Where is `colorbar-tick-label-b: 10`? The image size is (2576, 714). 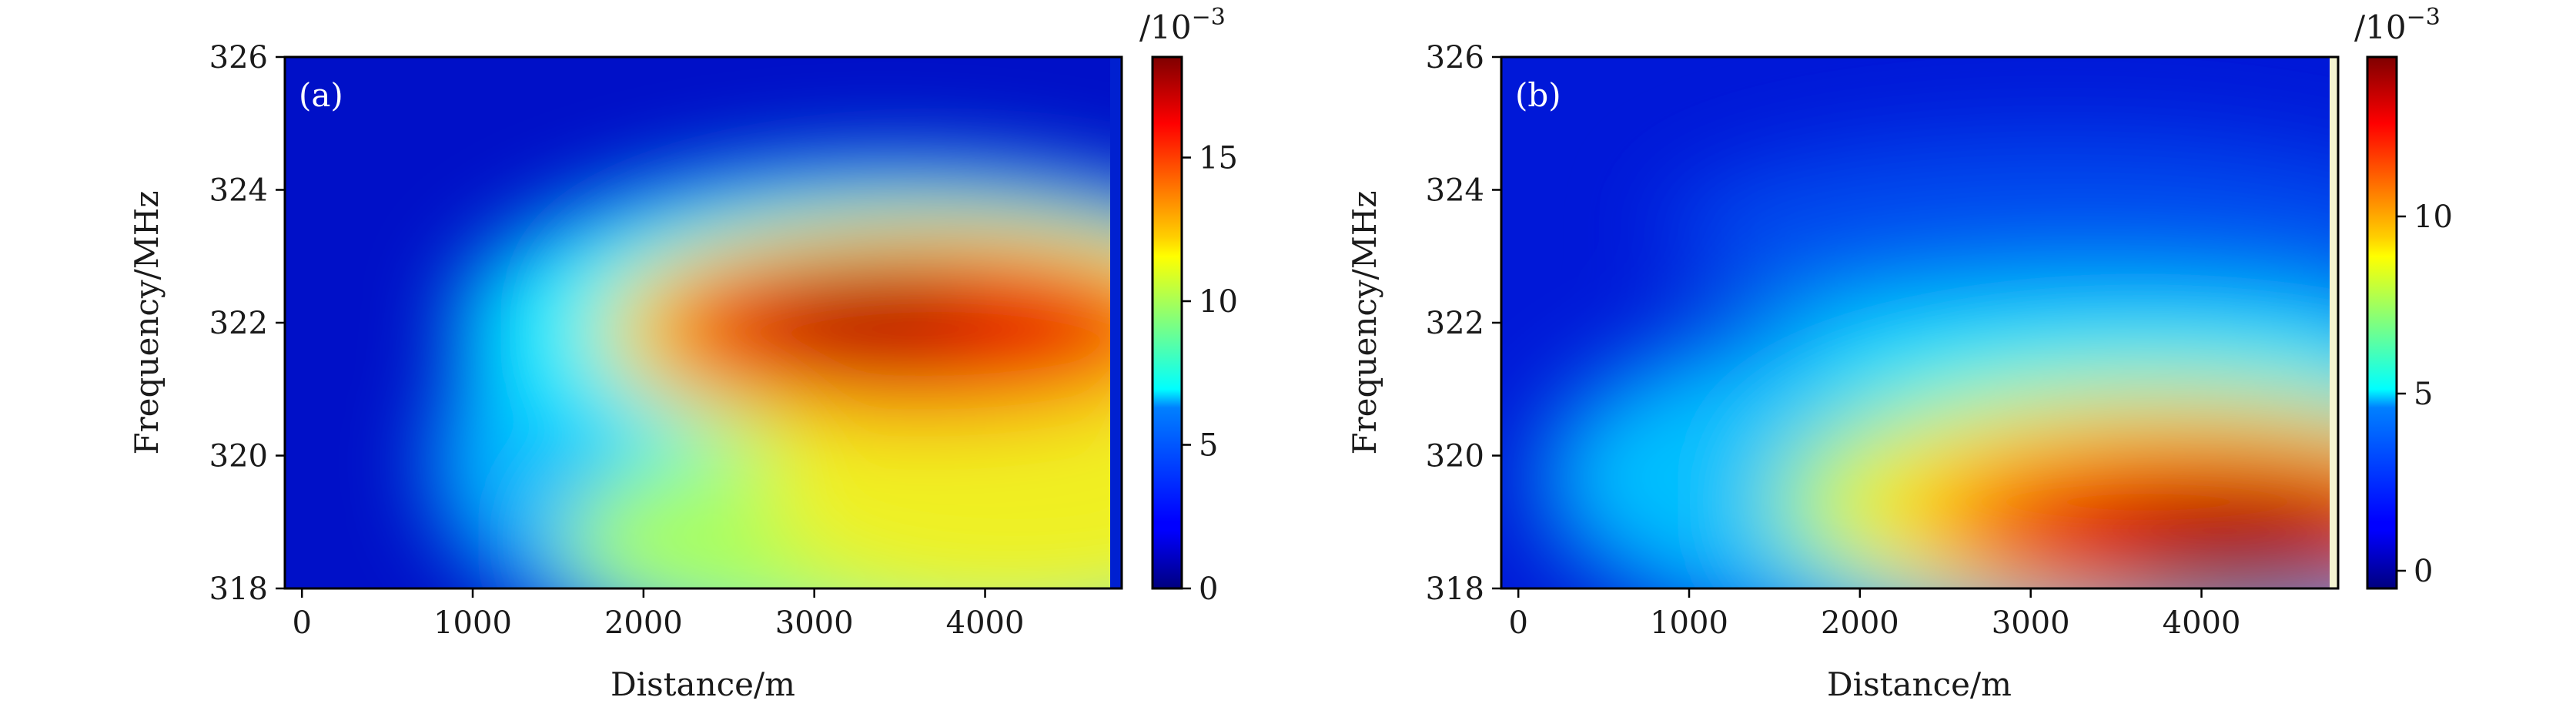 colorbar-tick-label-b: 10 is located at coordinates (2433, 217).